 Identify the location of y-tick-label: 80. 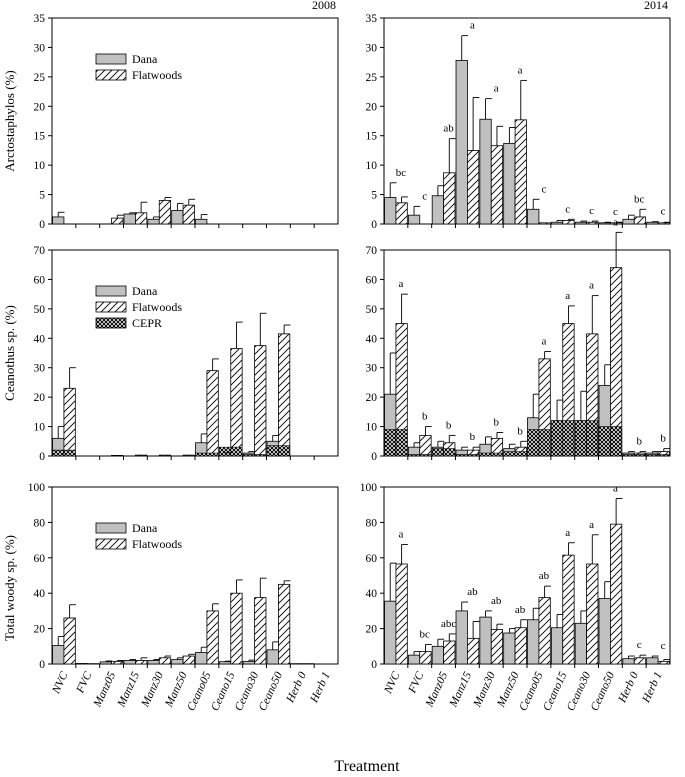
(40, 523).